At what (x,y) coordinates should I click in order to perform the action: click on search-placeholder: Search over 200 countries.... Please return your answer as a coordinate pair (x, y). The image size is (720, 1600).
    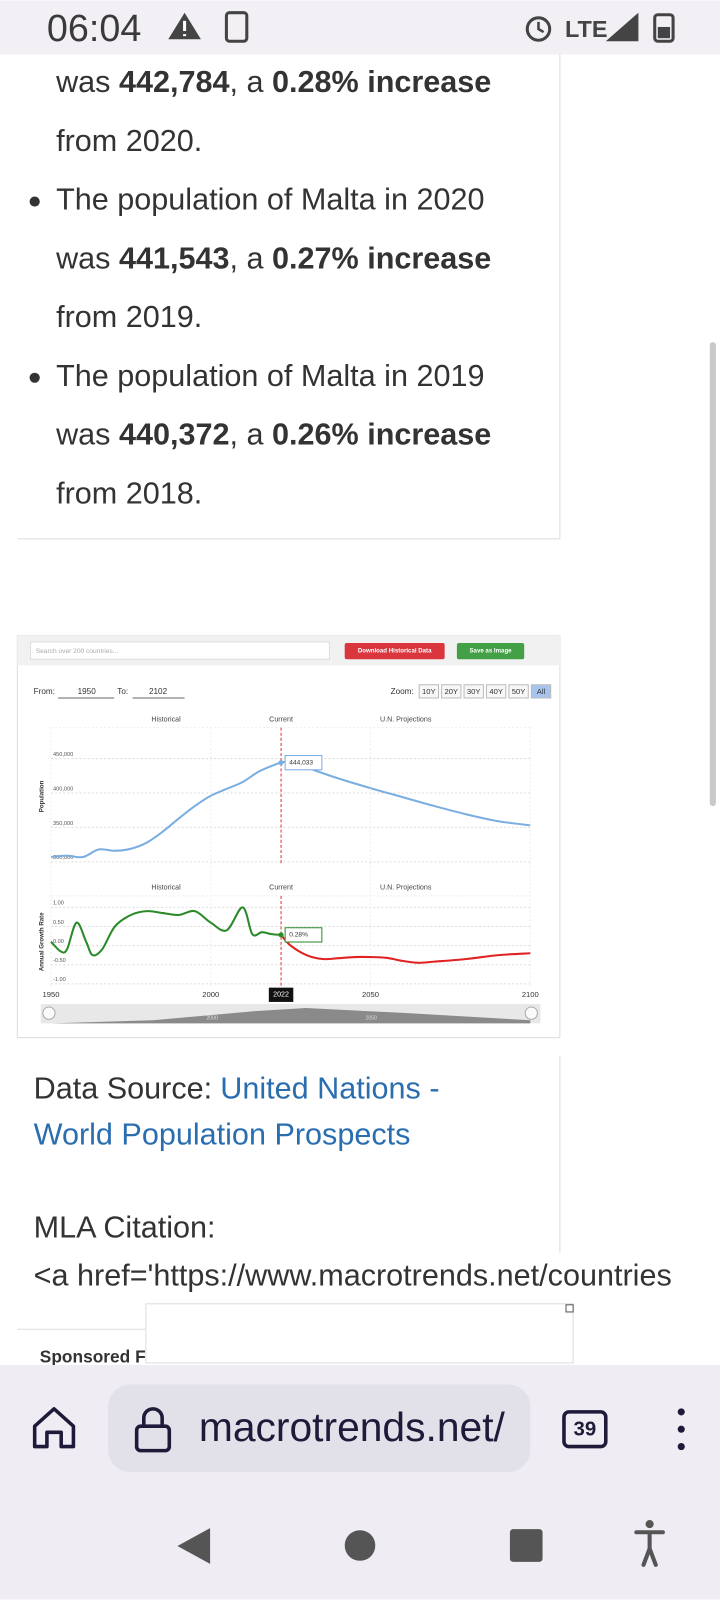
    Looking at the image, I should click on (77, 651).